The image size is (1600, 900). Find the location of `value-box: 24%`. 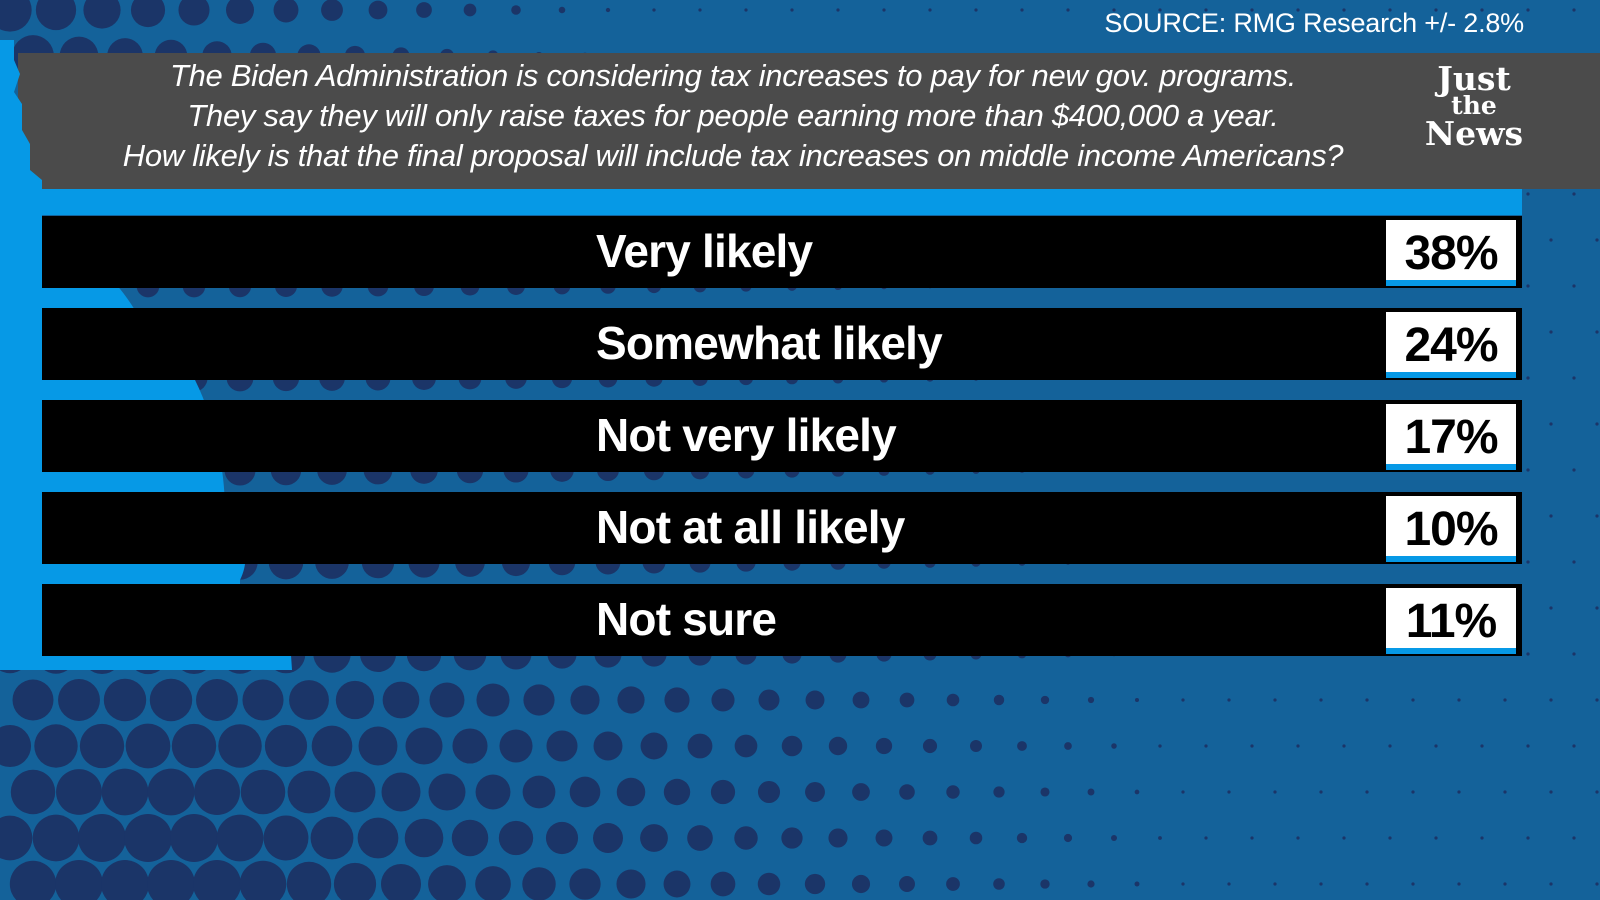

value-box: 24% is located at coordinates (1451, 345).